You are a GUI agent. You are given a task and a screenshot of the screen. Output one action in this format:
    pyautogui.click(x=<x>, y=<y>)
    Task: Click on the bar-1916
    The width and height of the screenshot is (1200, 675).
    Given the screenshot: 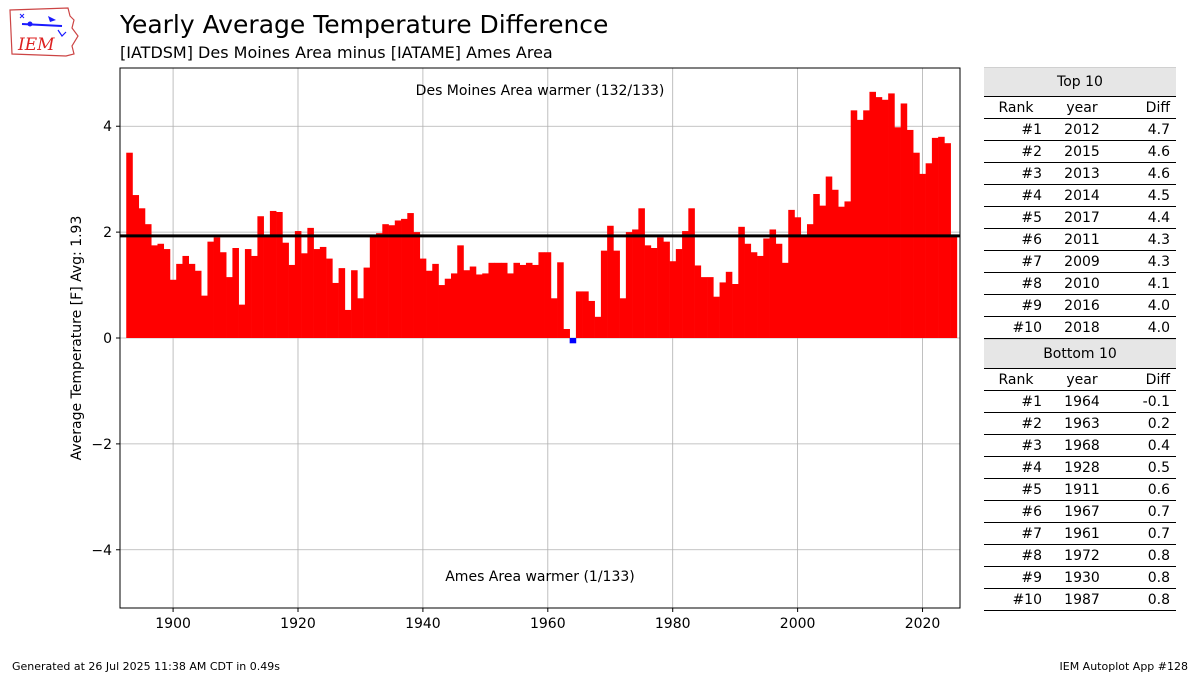 What is the action you would take?
    pyautogui.click(x=273, y=274)
    